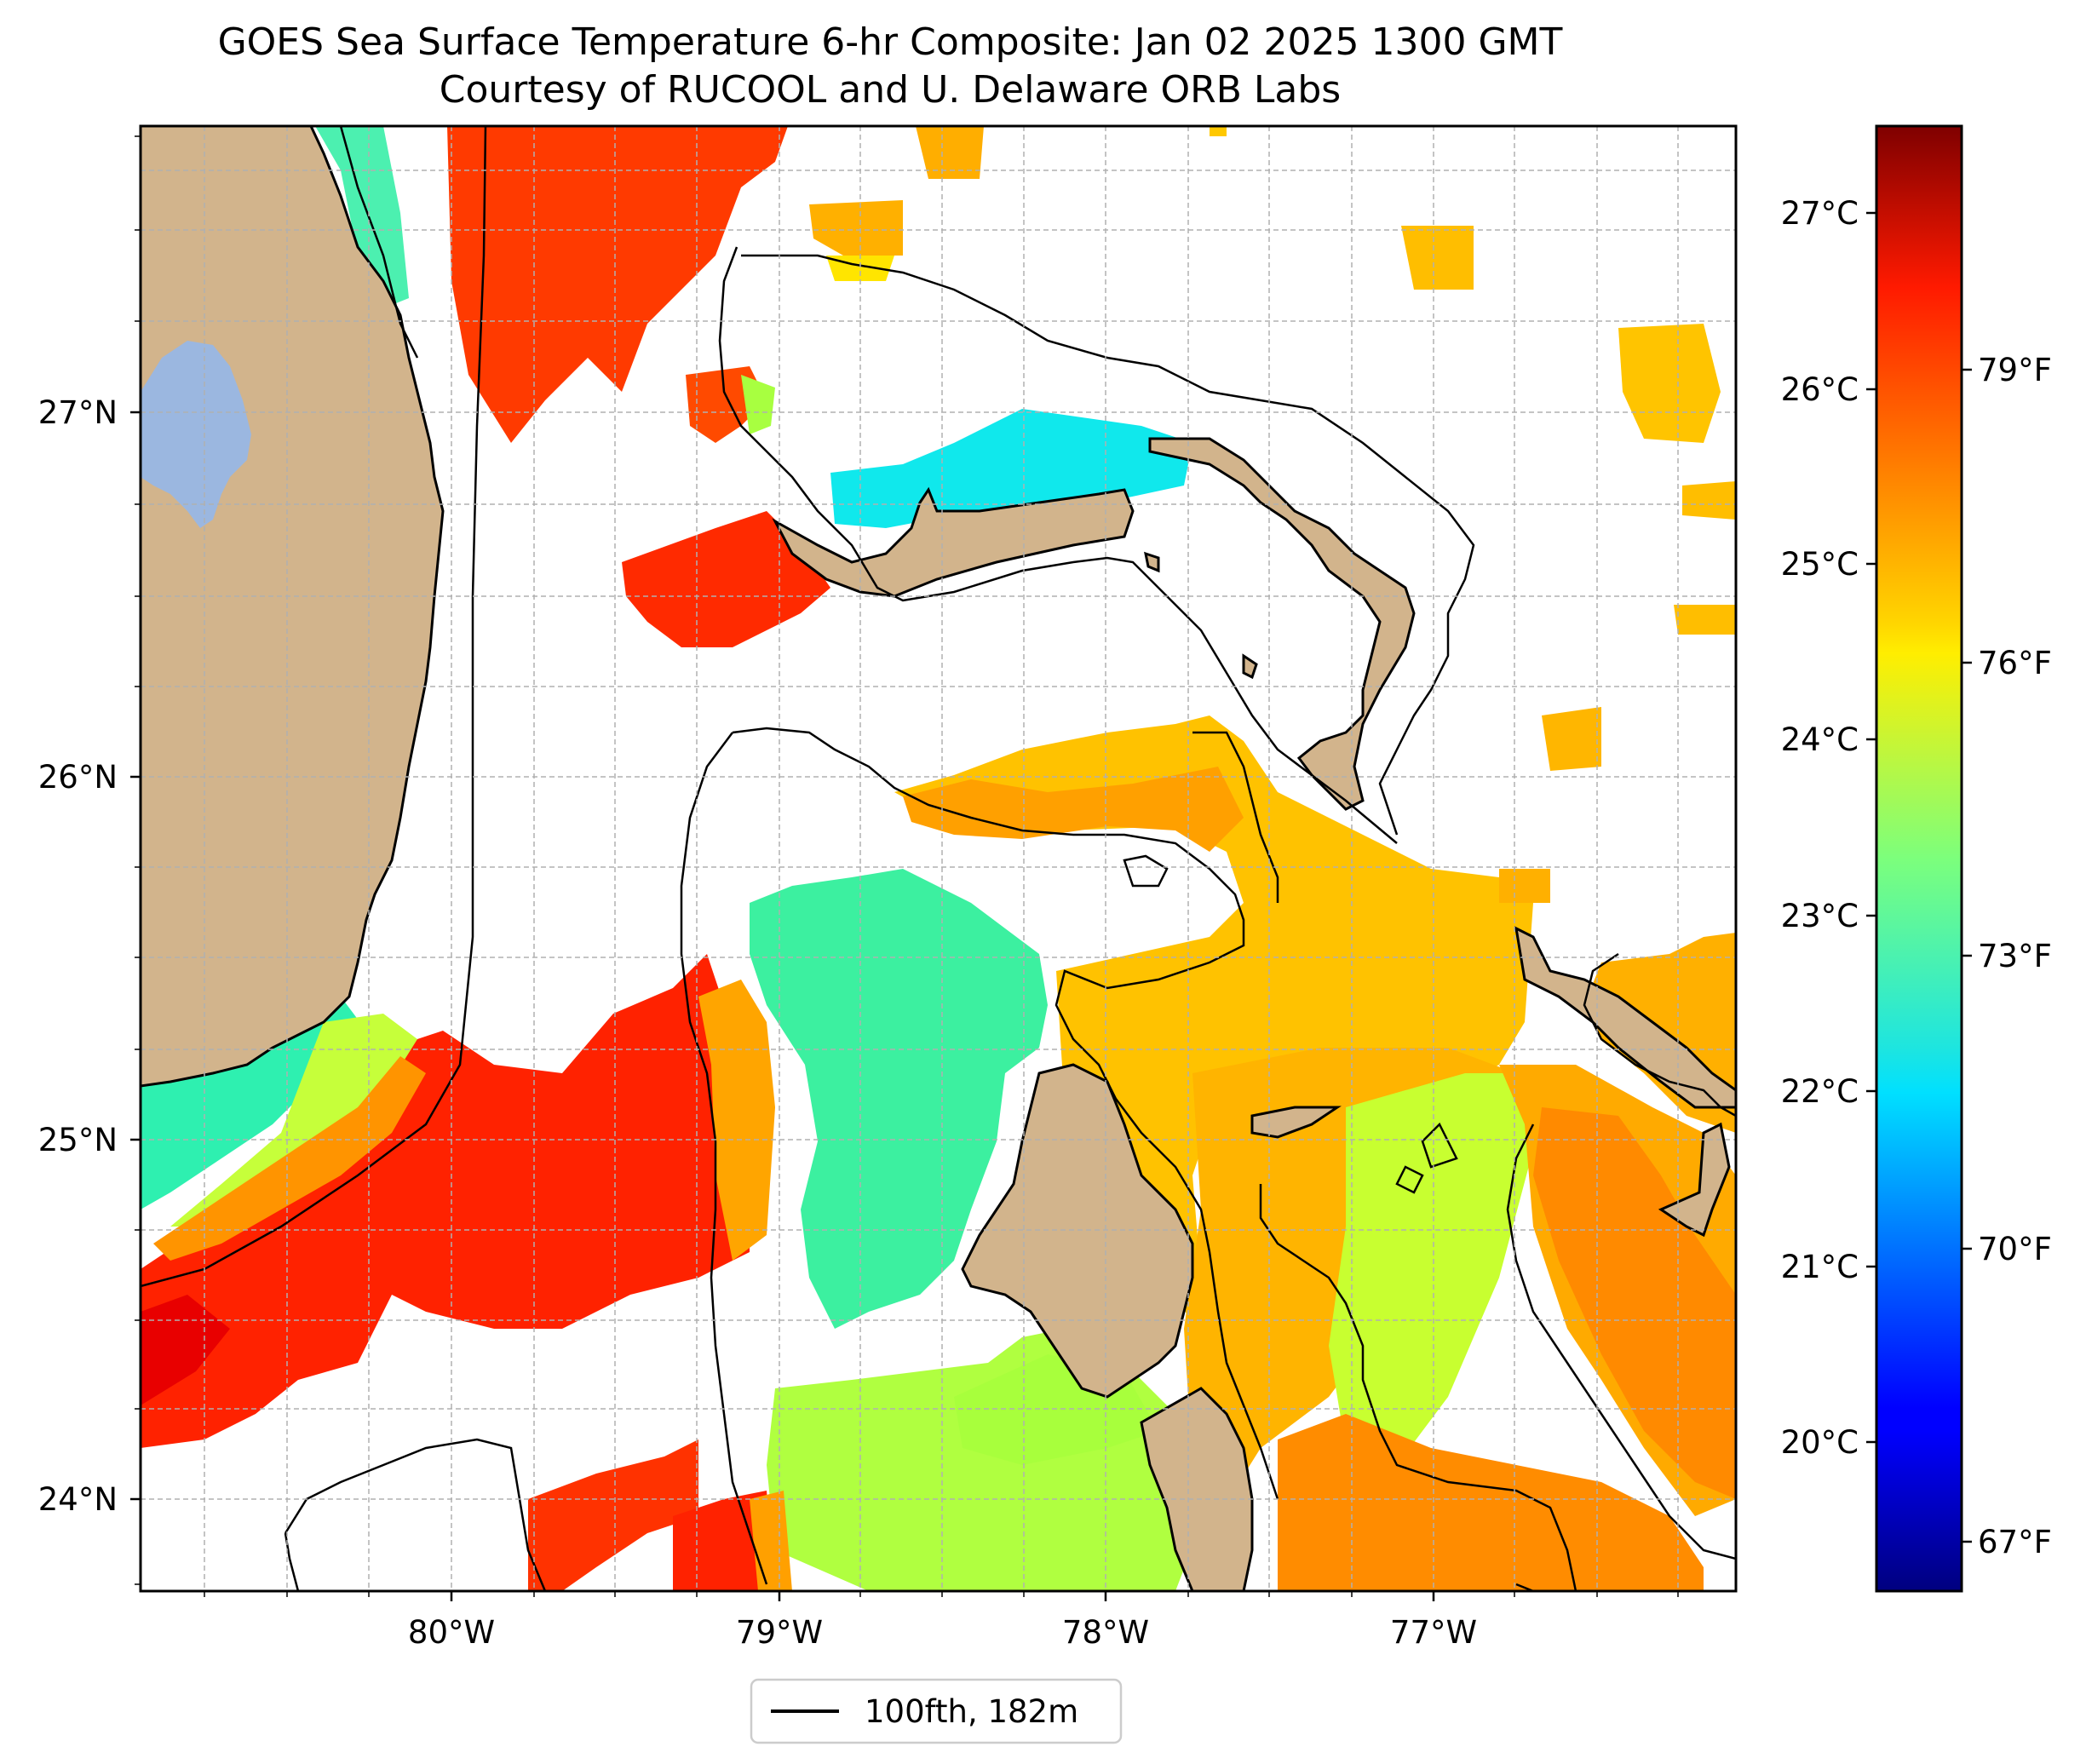  What do you see at coordinates (1919, 858) in the screenshot?
I see `colorbar-gradient` at bounding box center [1919, 858].